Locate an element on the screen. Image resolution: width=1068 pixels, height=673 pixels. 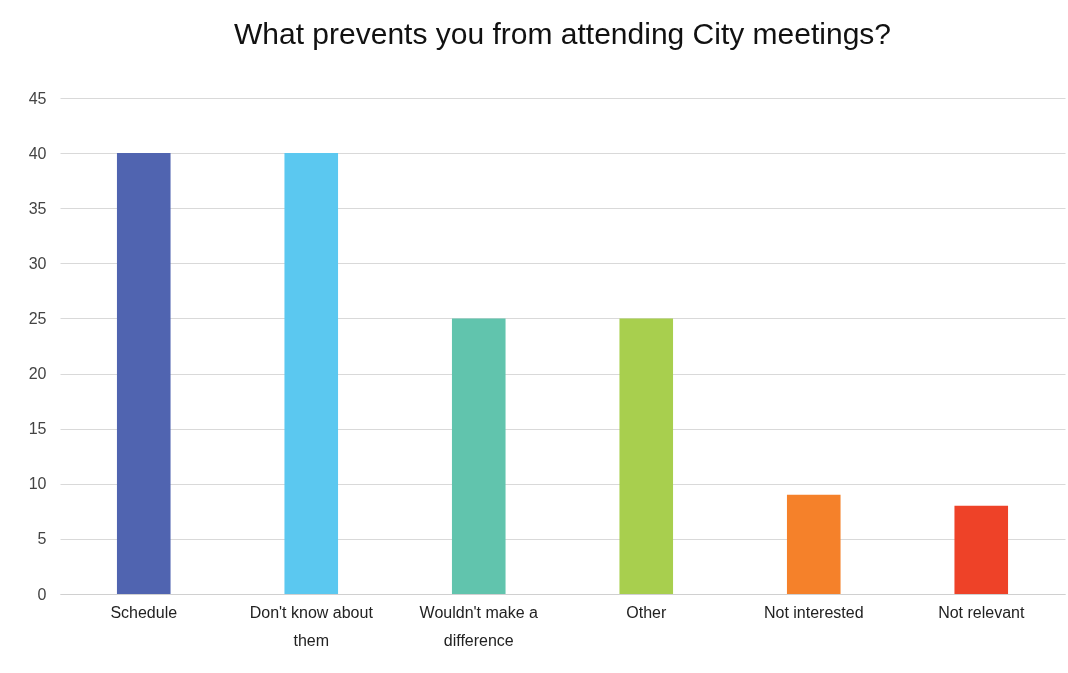
x-tick-label: Not interested is located at coordinates (813, 612).